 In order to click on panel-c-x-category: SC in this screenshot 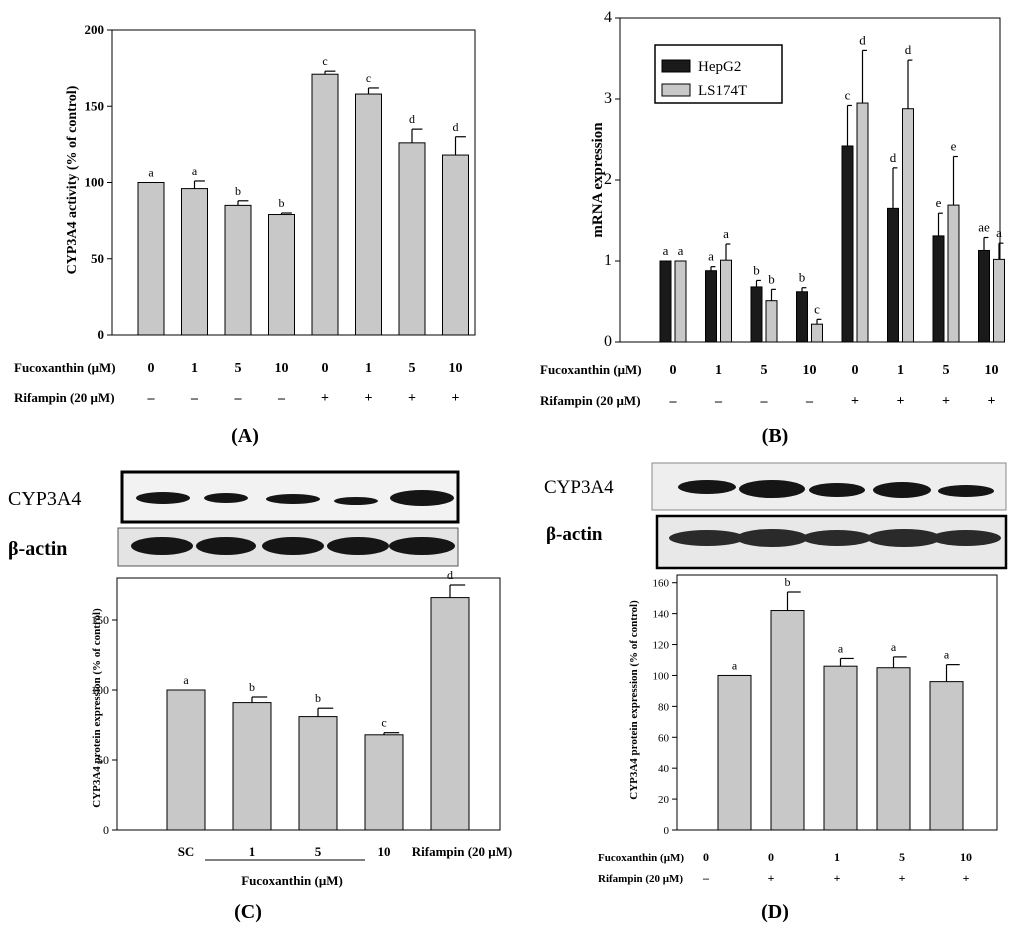, I will do `click(186, 851)`.